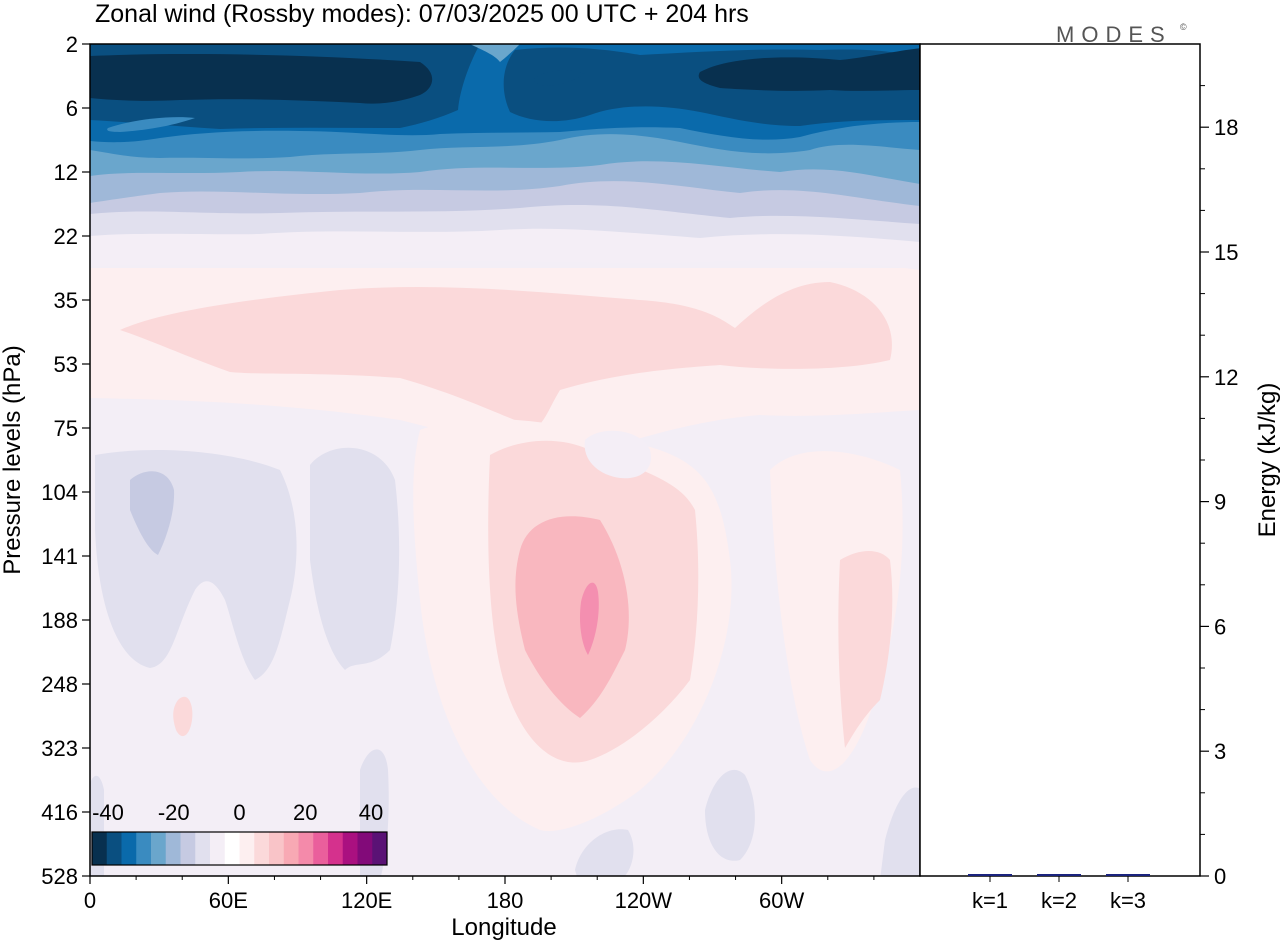 This screenshot has height=942, width=1280. Describe the element at coordinates (1226, 252) in the screenshot. I see `energy-tick-label: 15` at that location.